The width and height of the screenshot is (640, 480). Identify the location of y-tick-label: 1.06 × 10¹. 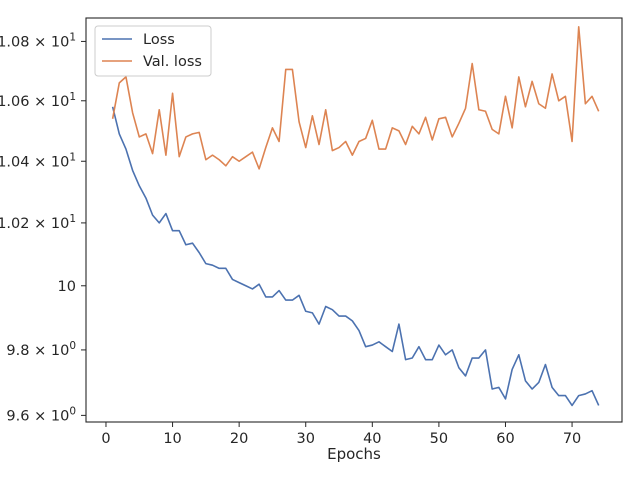
(38, 100).